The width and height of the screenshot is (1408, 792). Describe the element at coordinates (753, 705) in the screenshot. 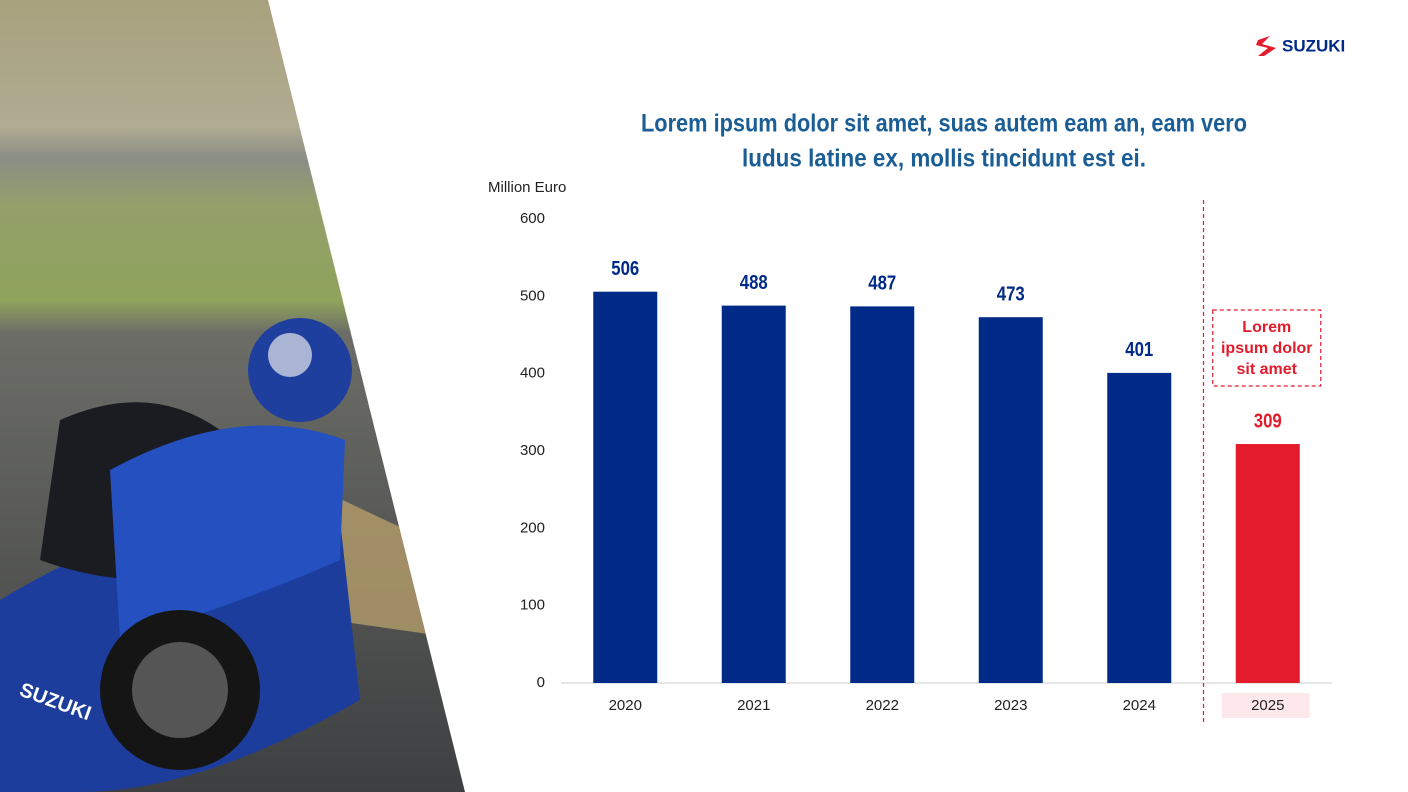

I see `x-tick-label: 2021` at that location.